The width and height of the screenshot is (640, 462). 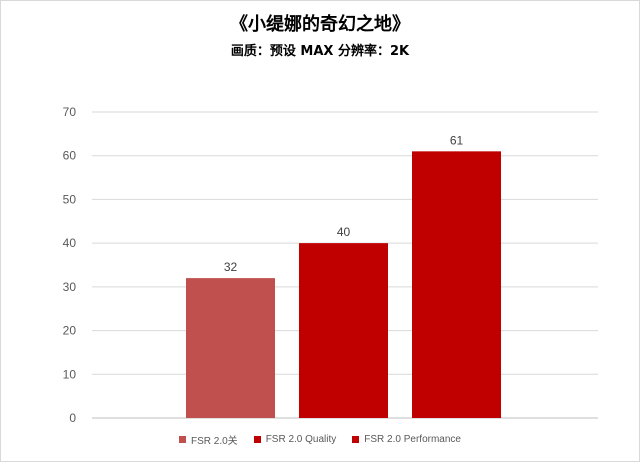 What do you see at coordinates (70, 374) in the screenshot?
I see `y-tick-label: 10` at bounding box center [70, 374].